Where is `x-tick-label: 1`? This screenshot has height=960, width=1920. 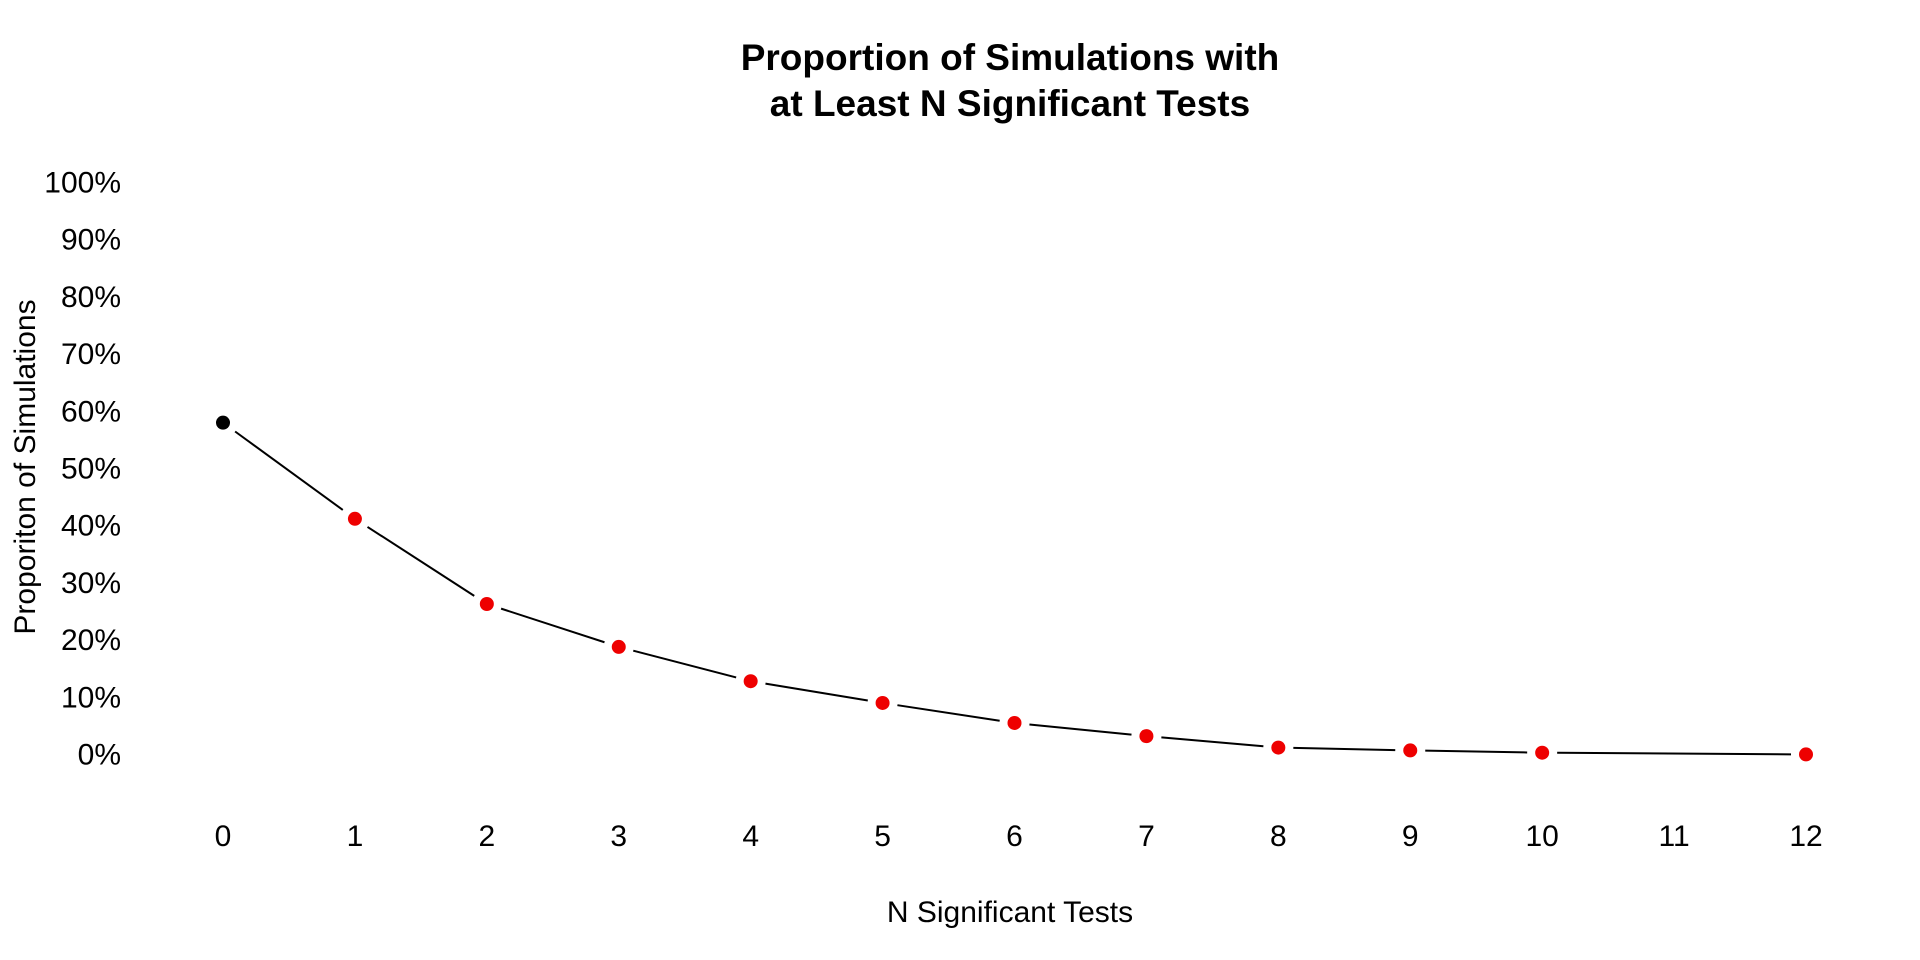
x-tick-label: 1 is located at coordinates (355, 836).